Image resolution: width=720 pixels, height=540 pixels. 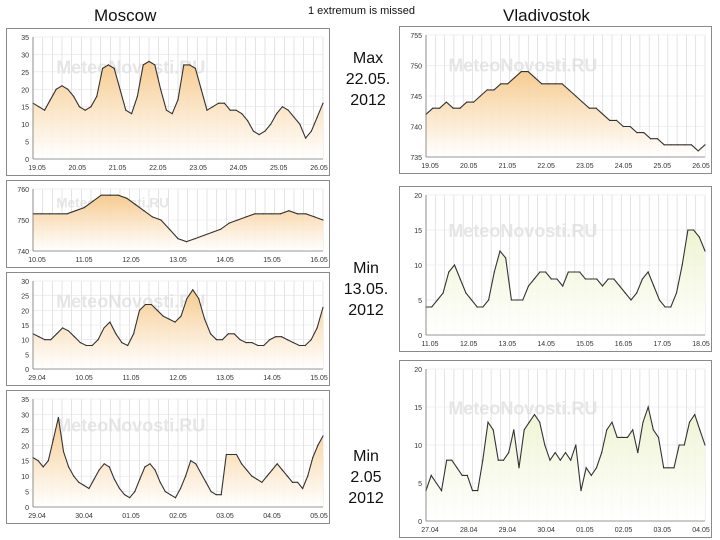 I want to click on y-tick-label: 0, so click(x=27, y=160).